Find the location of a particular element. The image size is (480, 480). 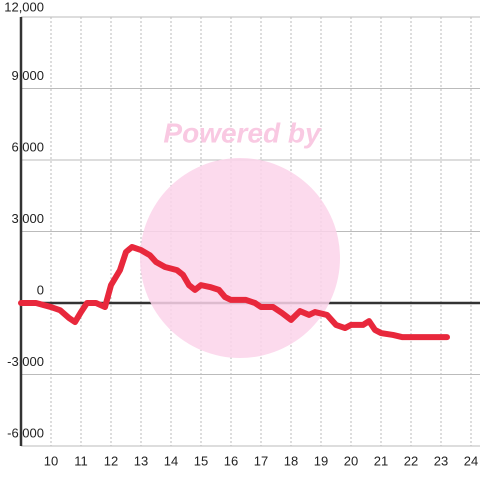

y-tick-label: 9,000 is located at coordinates (27, 75).